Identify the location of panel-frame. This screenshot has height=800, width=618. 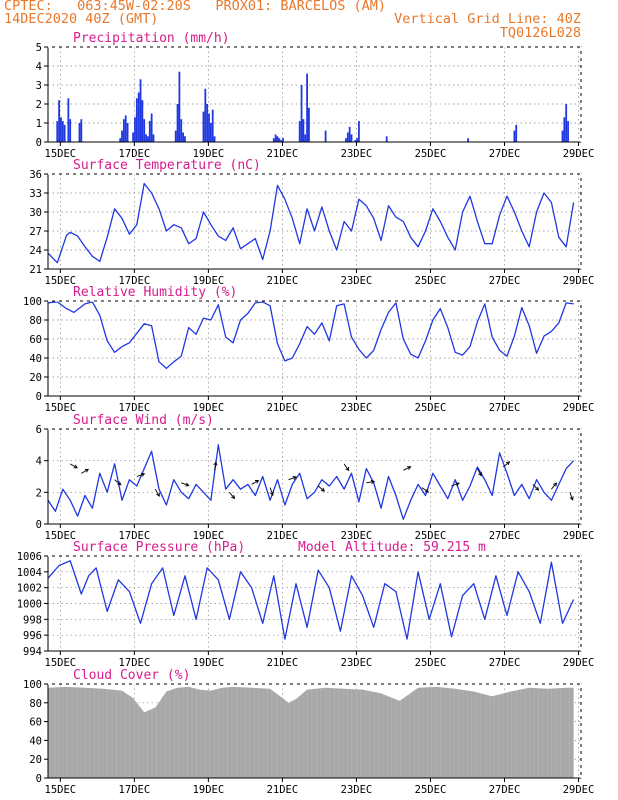
(314, 221).